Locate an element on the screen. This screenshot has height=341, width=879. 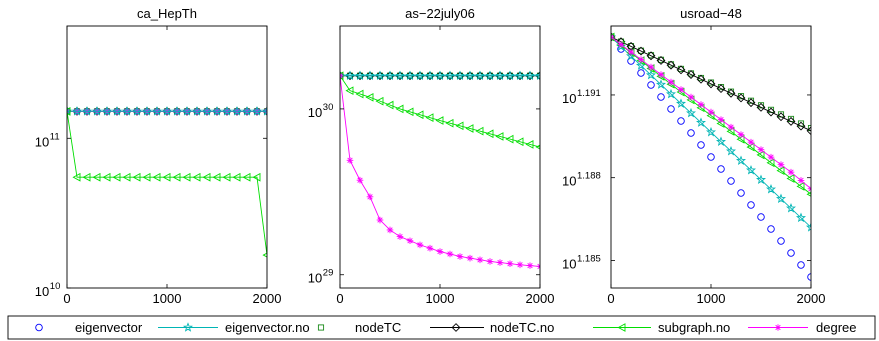
legend-marker is located at coordinates (621, 327).